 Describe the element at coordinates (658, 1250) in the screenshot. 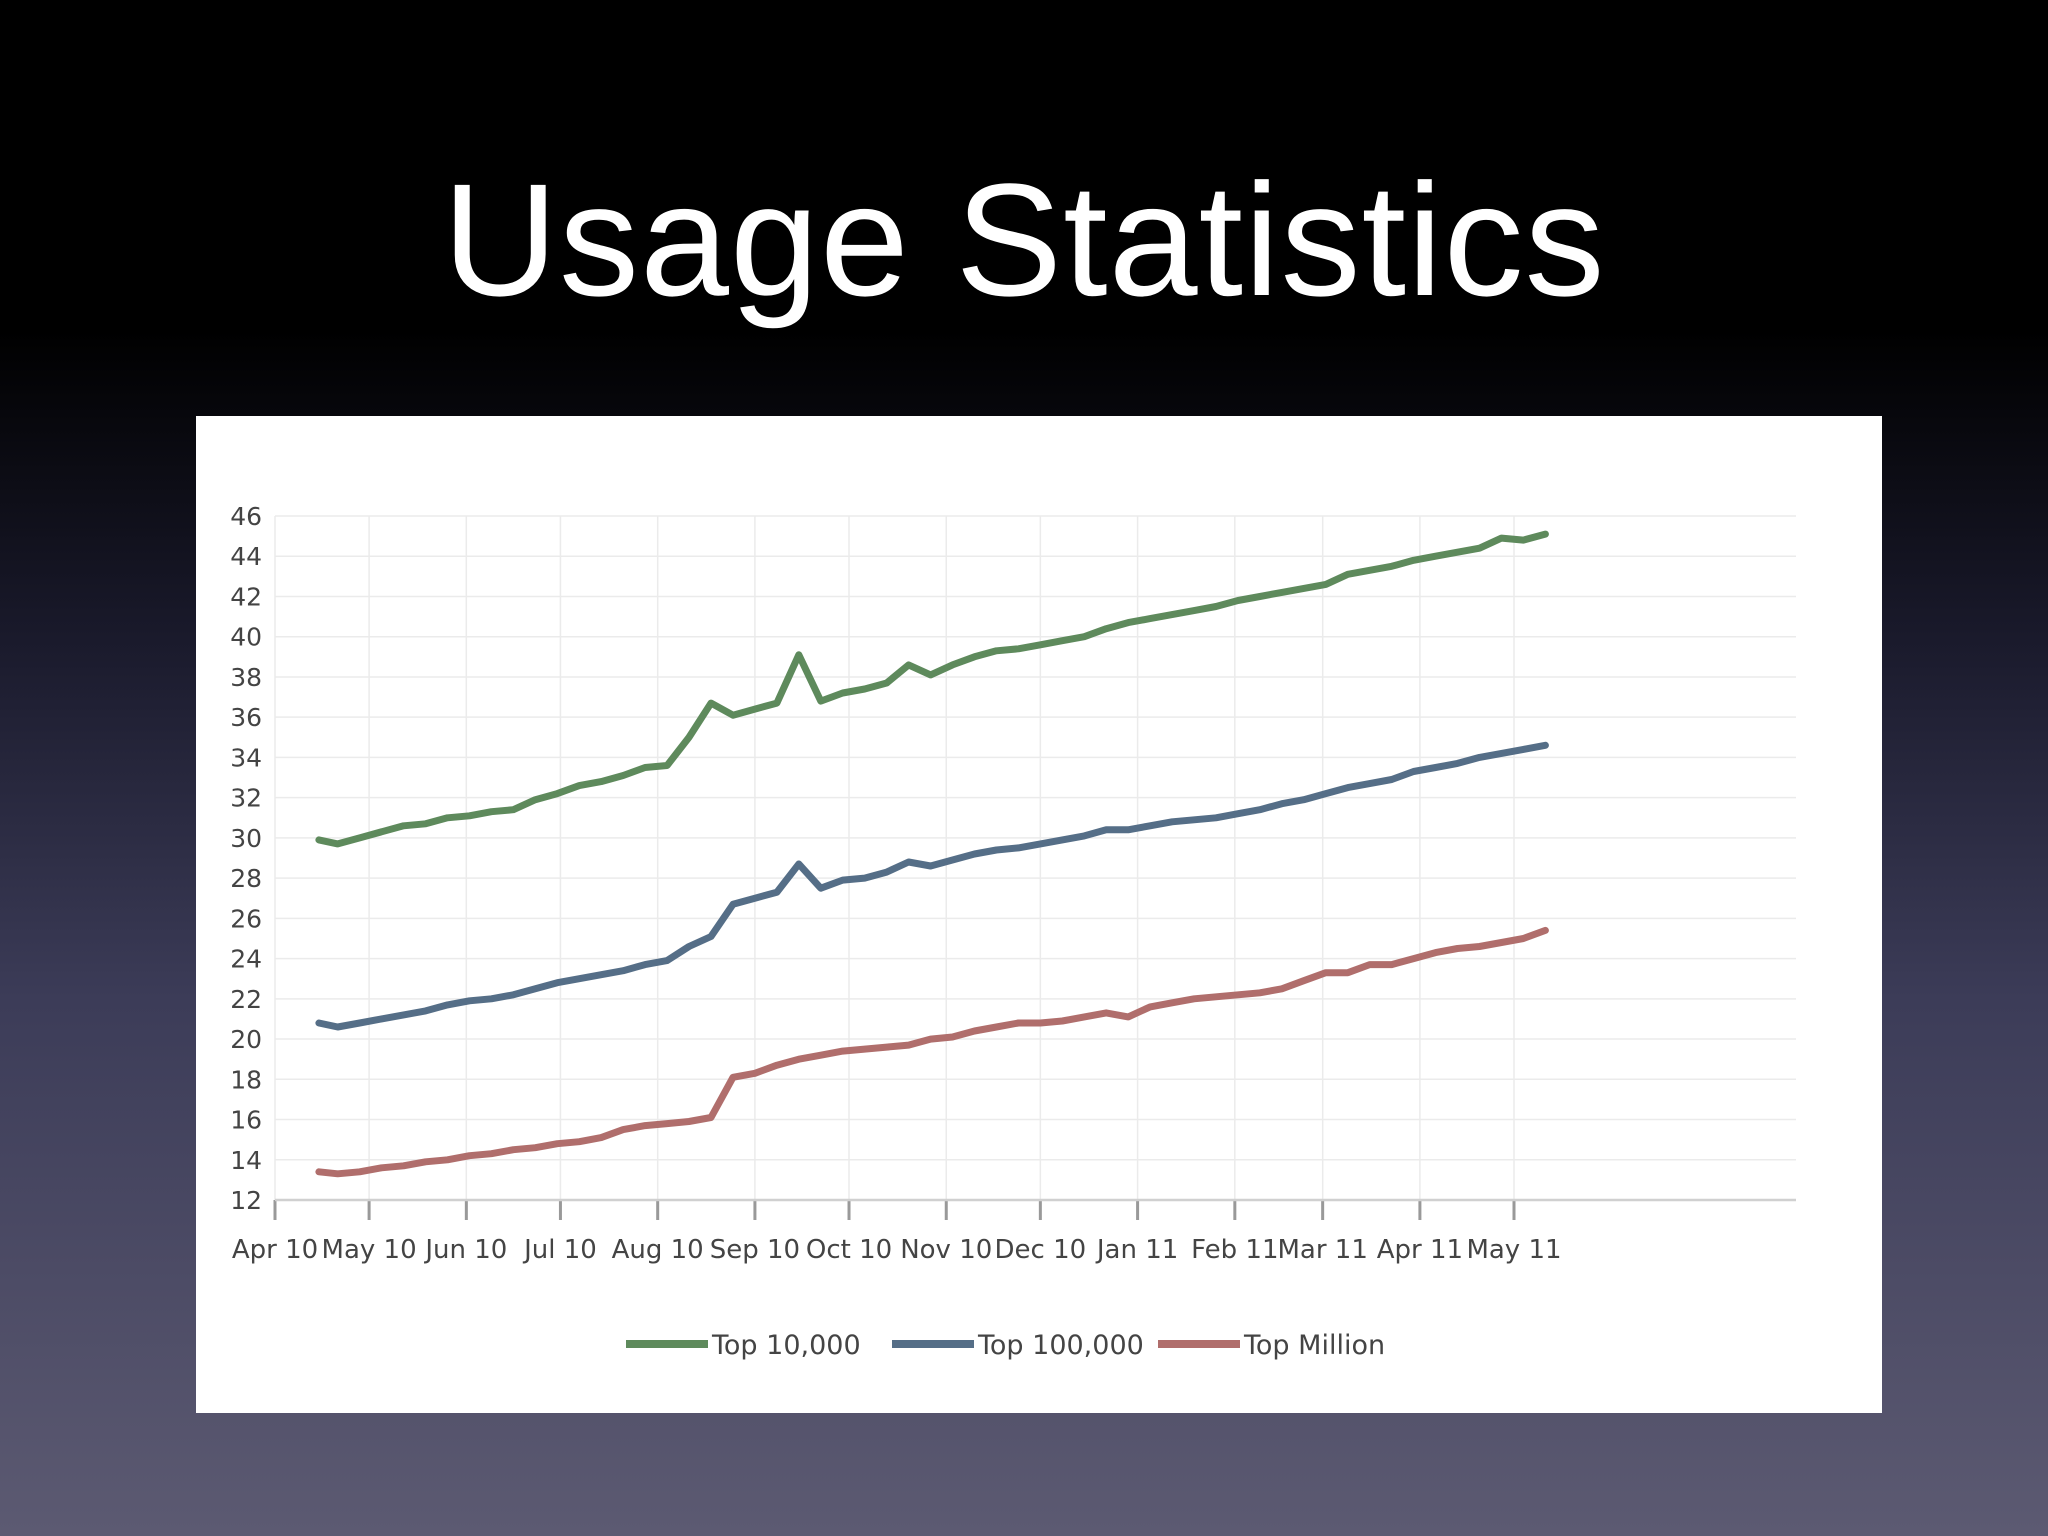

I see `x-tick-label: Aug 10` at that location.